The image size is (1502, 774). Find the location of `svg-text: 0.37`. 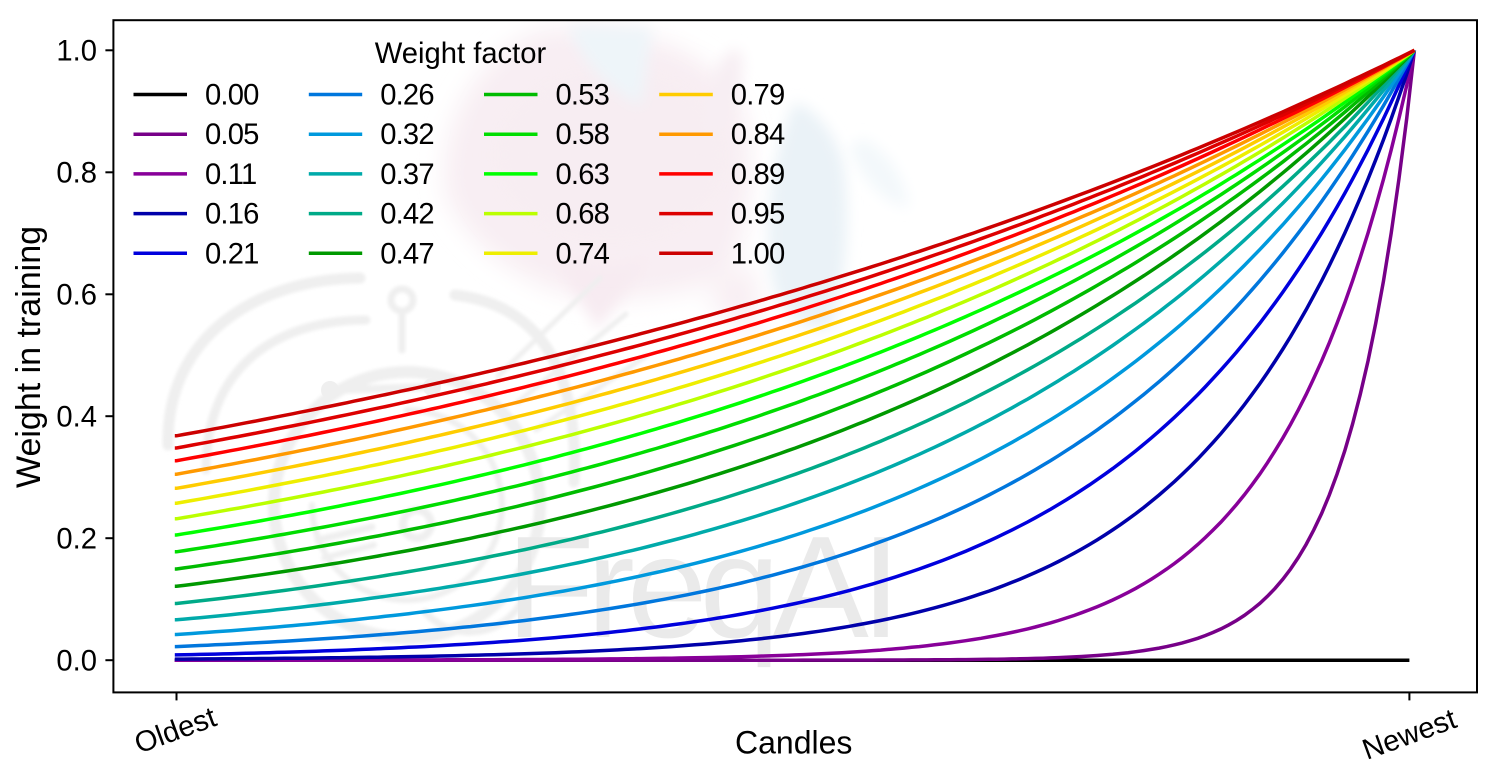

svg-text: 0.37 is located at coordinates (407, 175).